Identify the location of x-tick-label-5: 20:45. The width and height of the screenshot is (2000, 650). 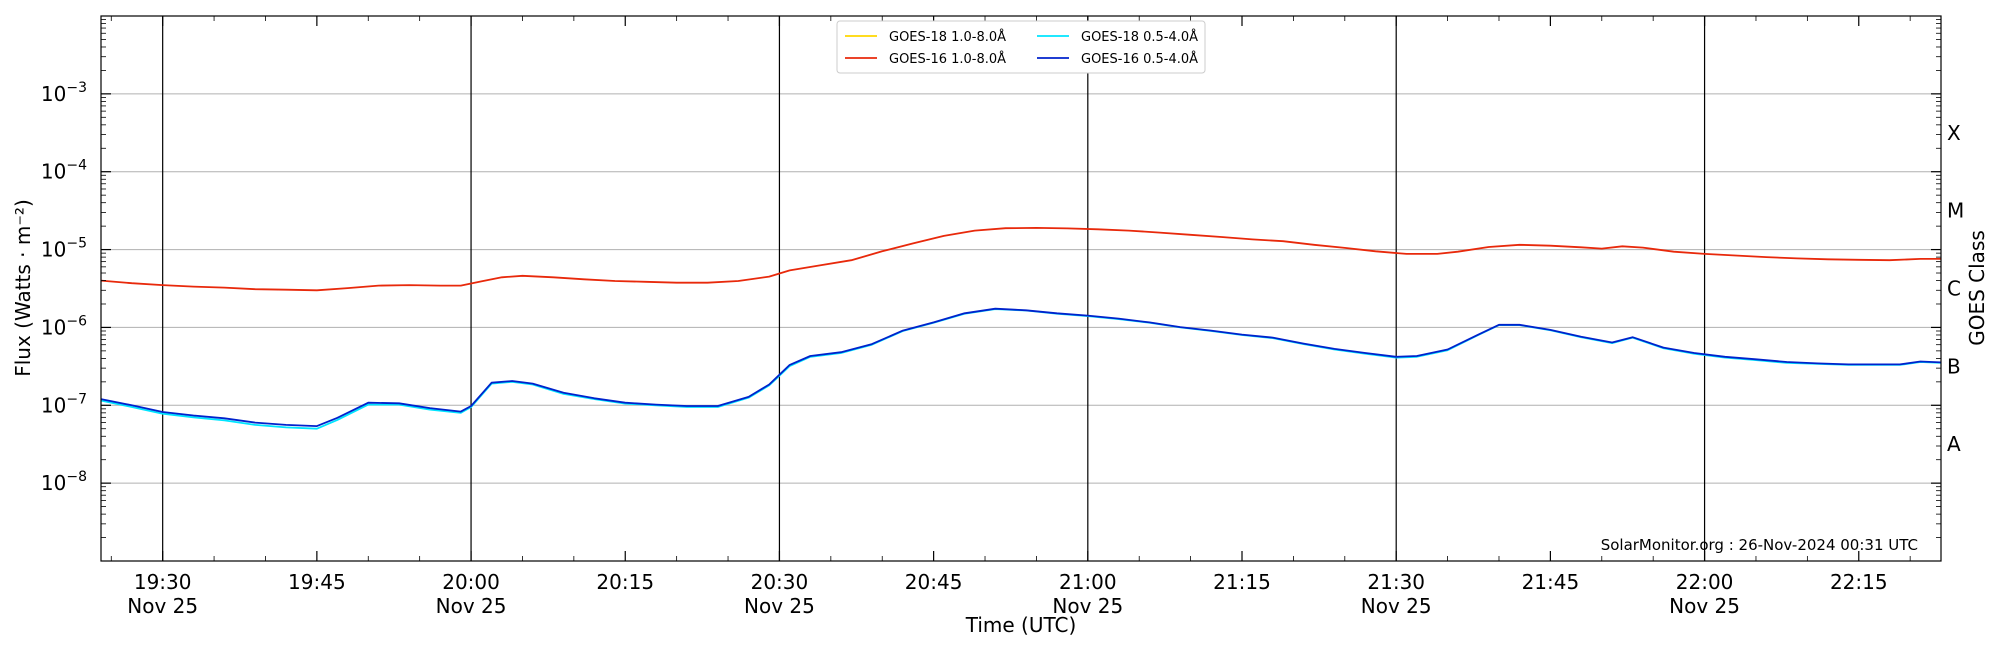
(934, 582).